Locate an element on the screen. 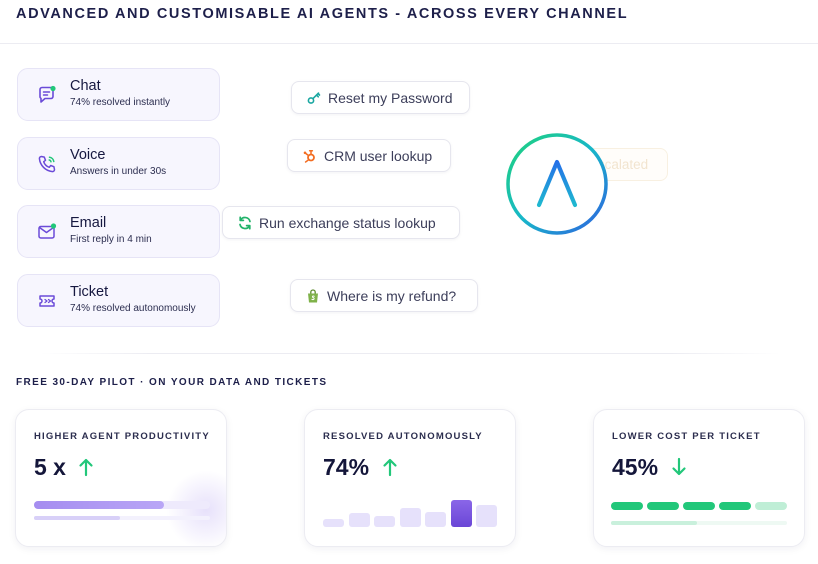 The width and height of the screenshot is (818, 564). action-refund-status: Where is my refund? is located at coordinates (384, 295).